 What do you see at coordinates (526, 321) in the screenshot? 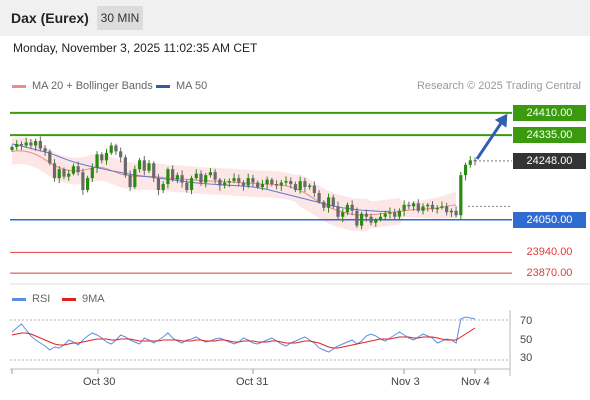
I see `rsi-tick-70: 70` at bounding box center [526, 321].